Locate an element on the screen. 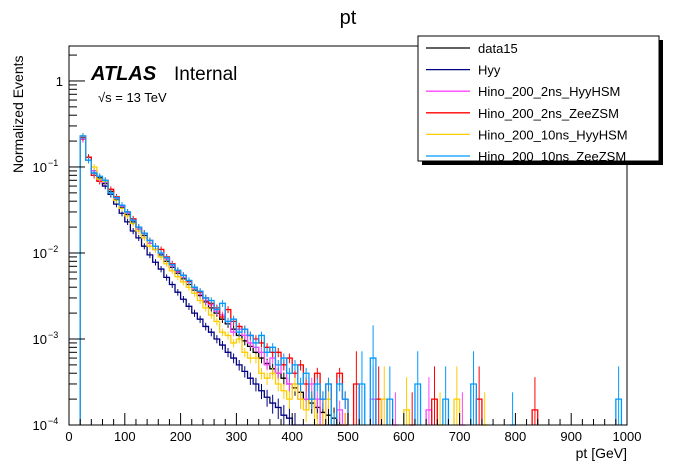 The height and width of the screenshot is (472, 696). x-tick-label: 700 is located at coordinates (460, 436).